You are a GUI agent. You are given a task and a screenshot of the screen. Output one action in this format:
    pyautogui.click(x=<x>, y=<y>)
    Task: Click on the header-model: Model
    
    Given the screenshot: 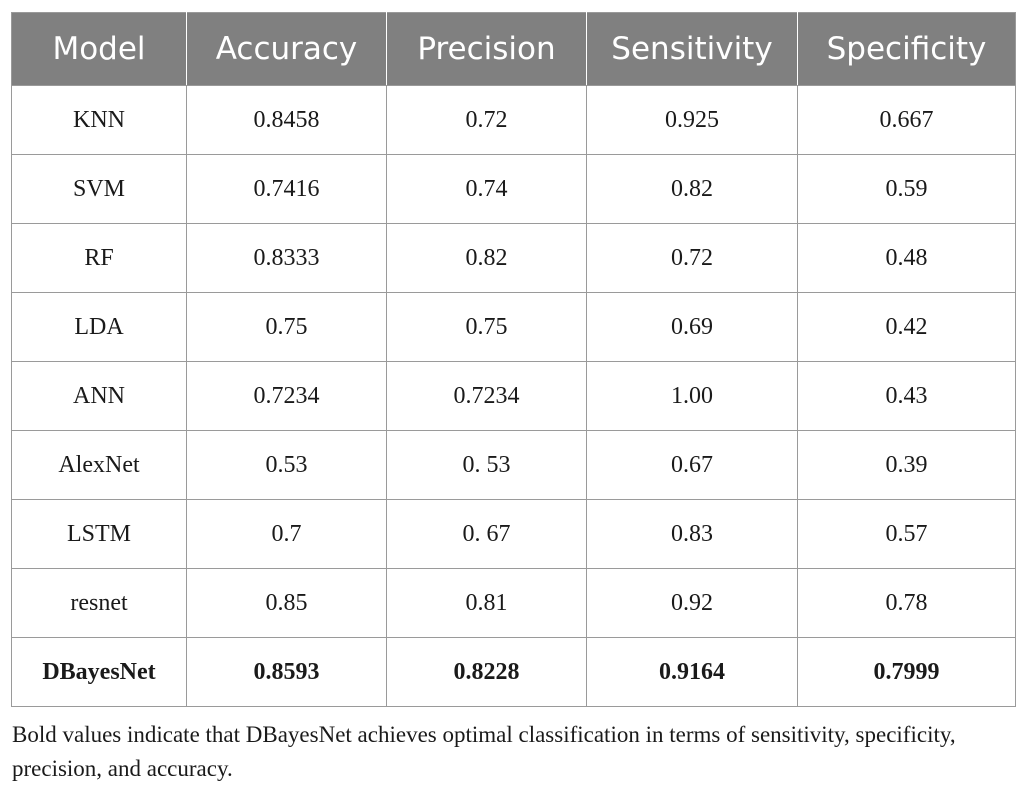 What is the action you would take?
    pyautogui.click(x=99, y=49)
    